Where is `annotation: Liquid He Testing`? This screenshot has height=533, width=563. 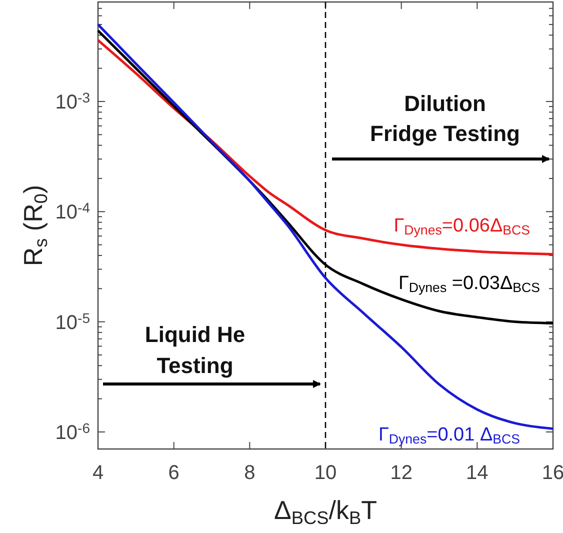
annotation: Liquid He Testing is located at coordinates (195, 350).